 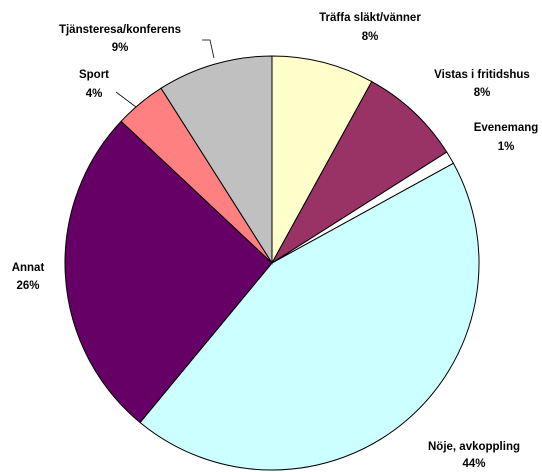 I want to click on slice-label: Nöje, avkoppling, so click(x=474, y=447).